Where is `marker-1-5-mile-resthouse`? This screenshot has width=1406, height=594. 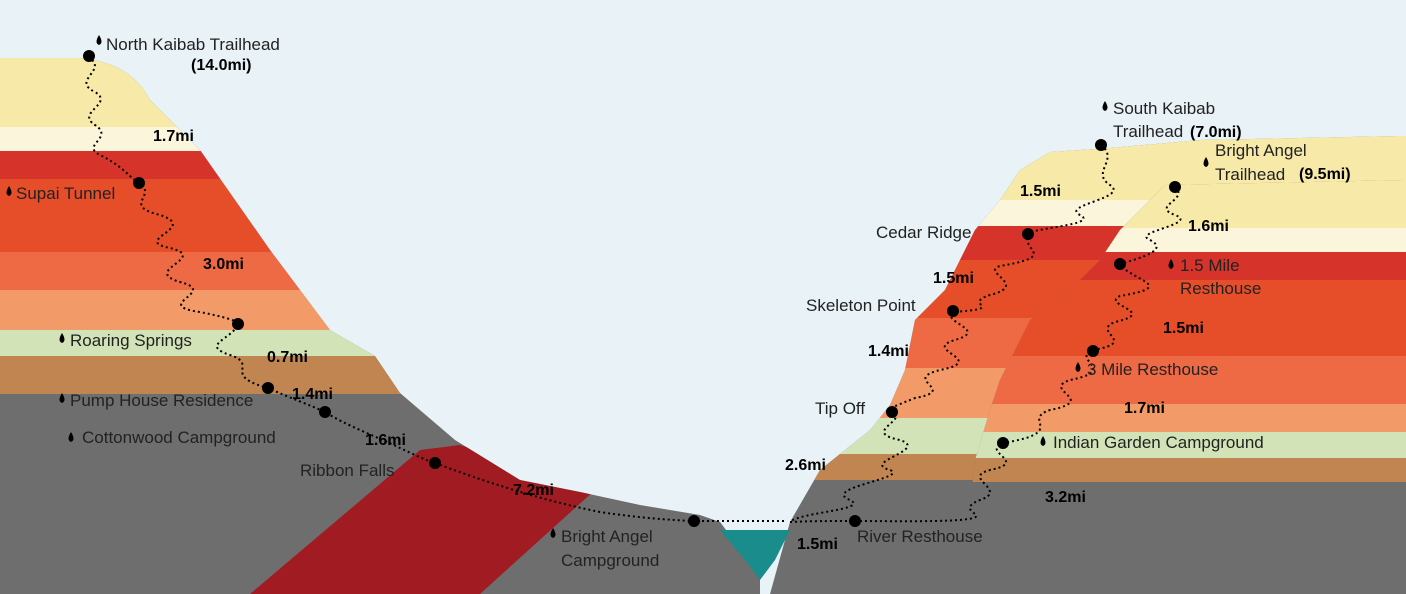 marker-1-5-mile-resthouse is located at coordinates (1120, 264).